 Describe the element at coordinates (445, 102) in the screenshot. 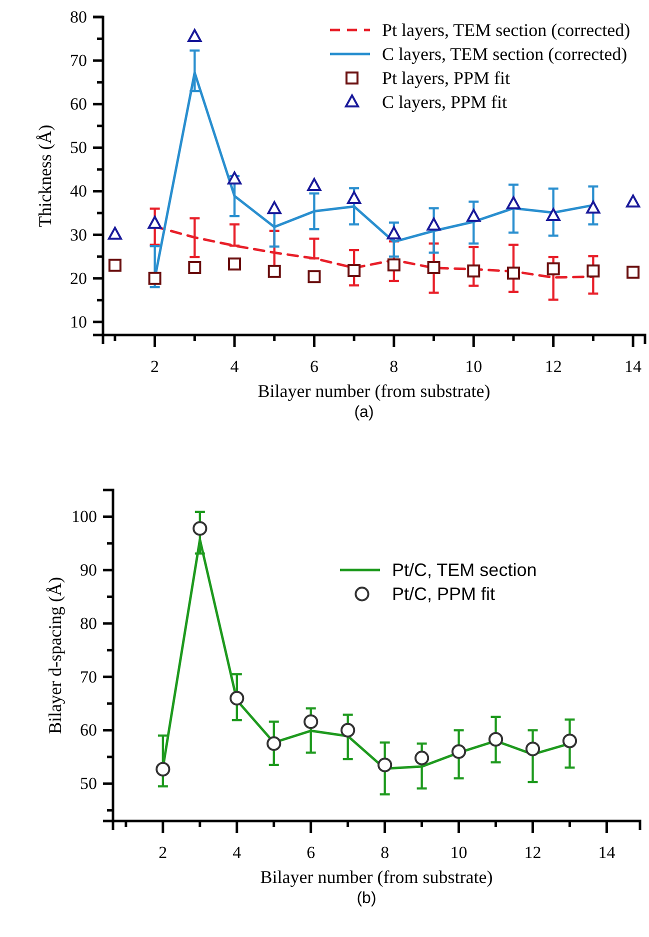

I see `legend-label: C layers, PPM fit` at that location.